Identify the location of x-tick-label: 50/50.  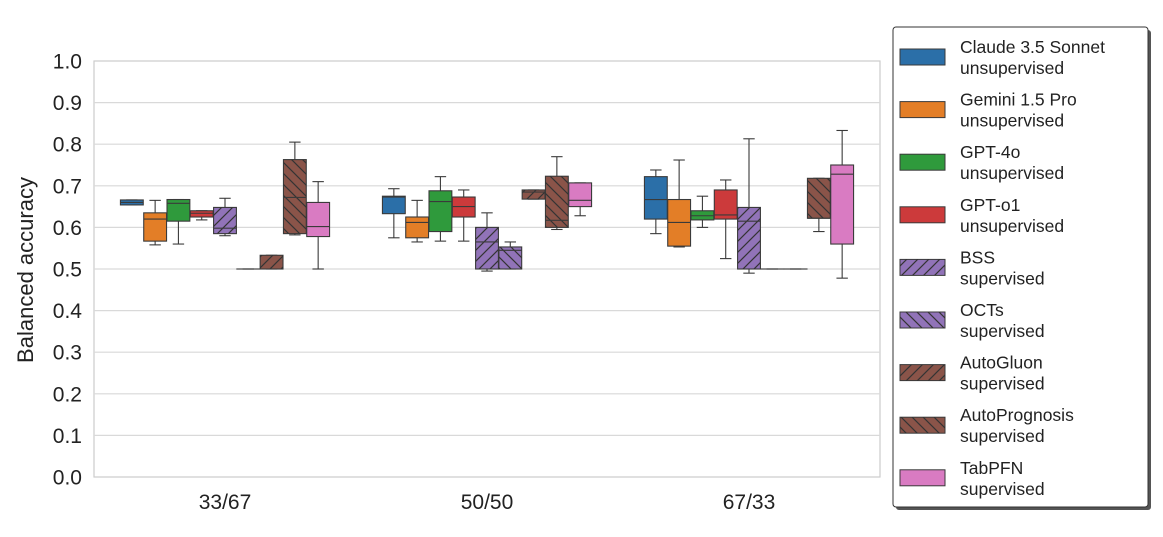
(487, 502).